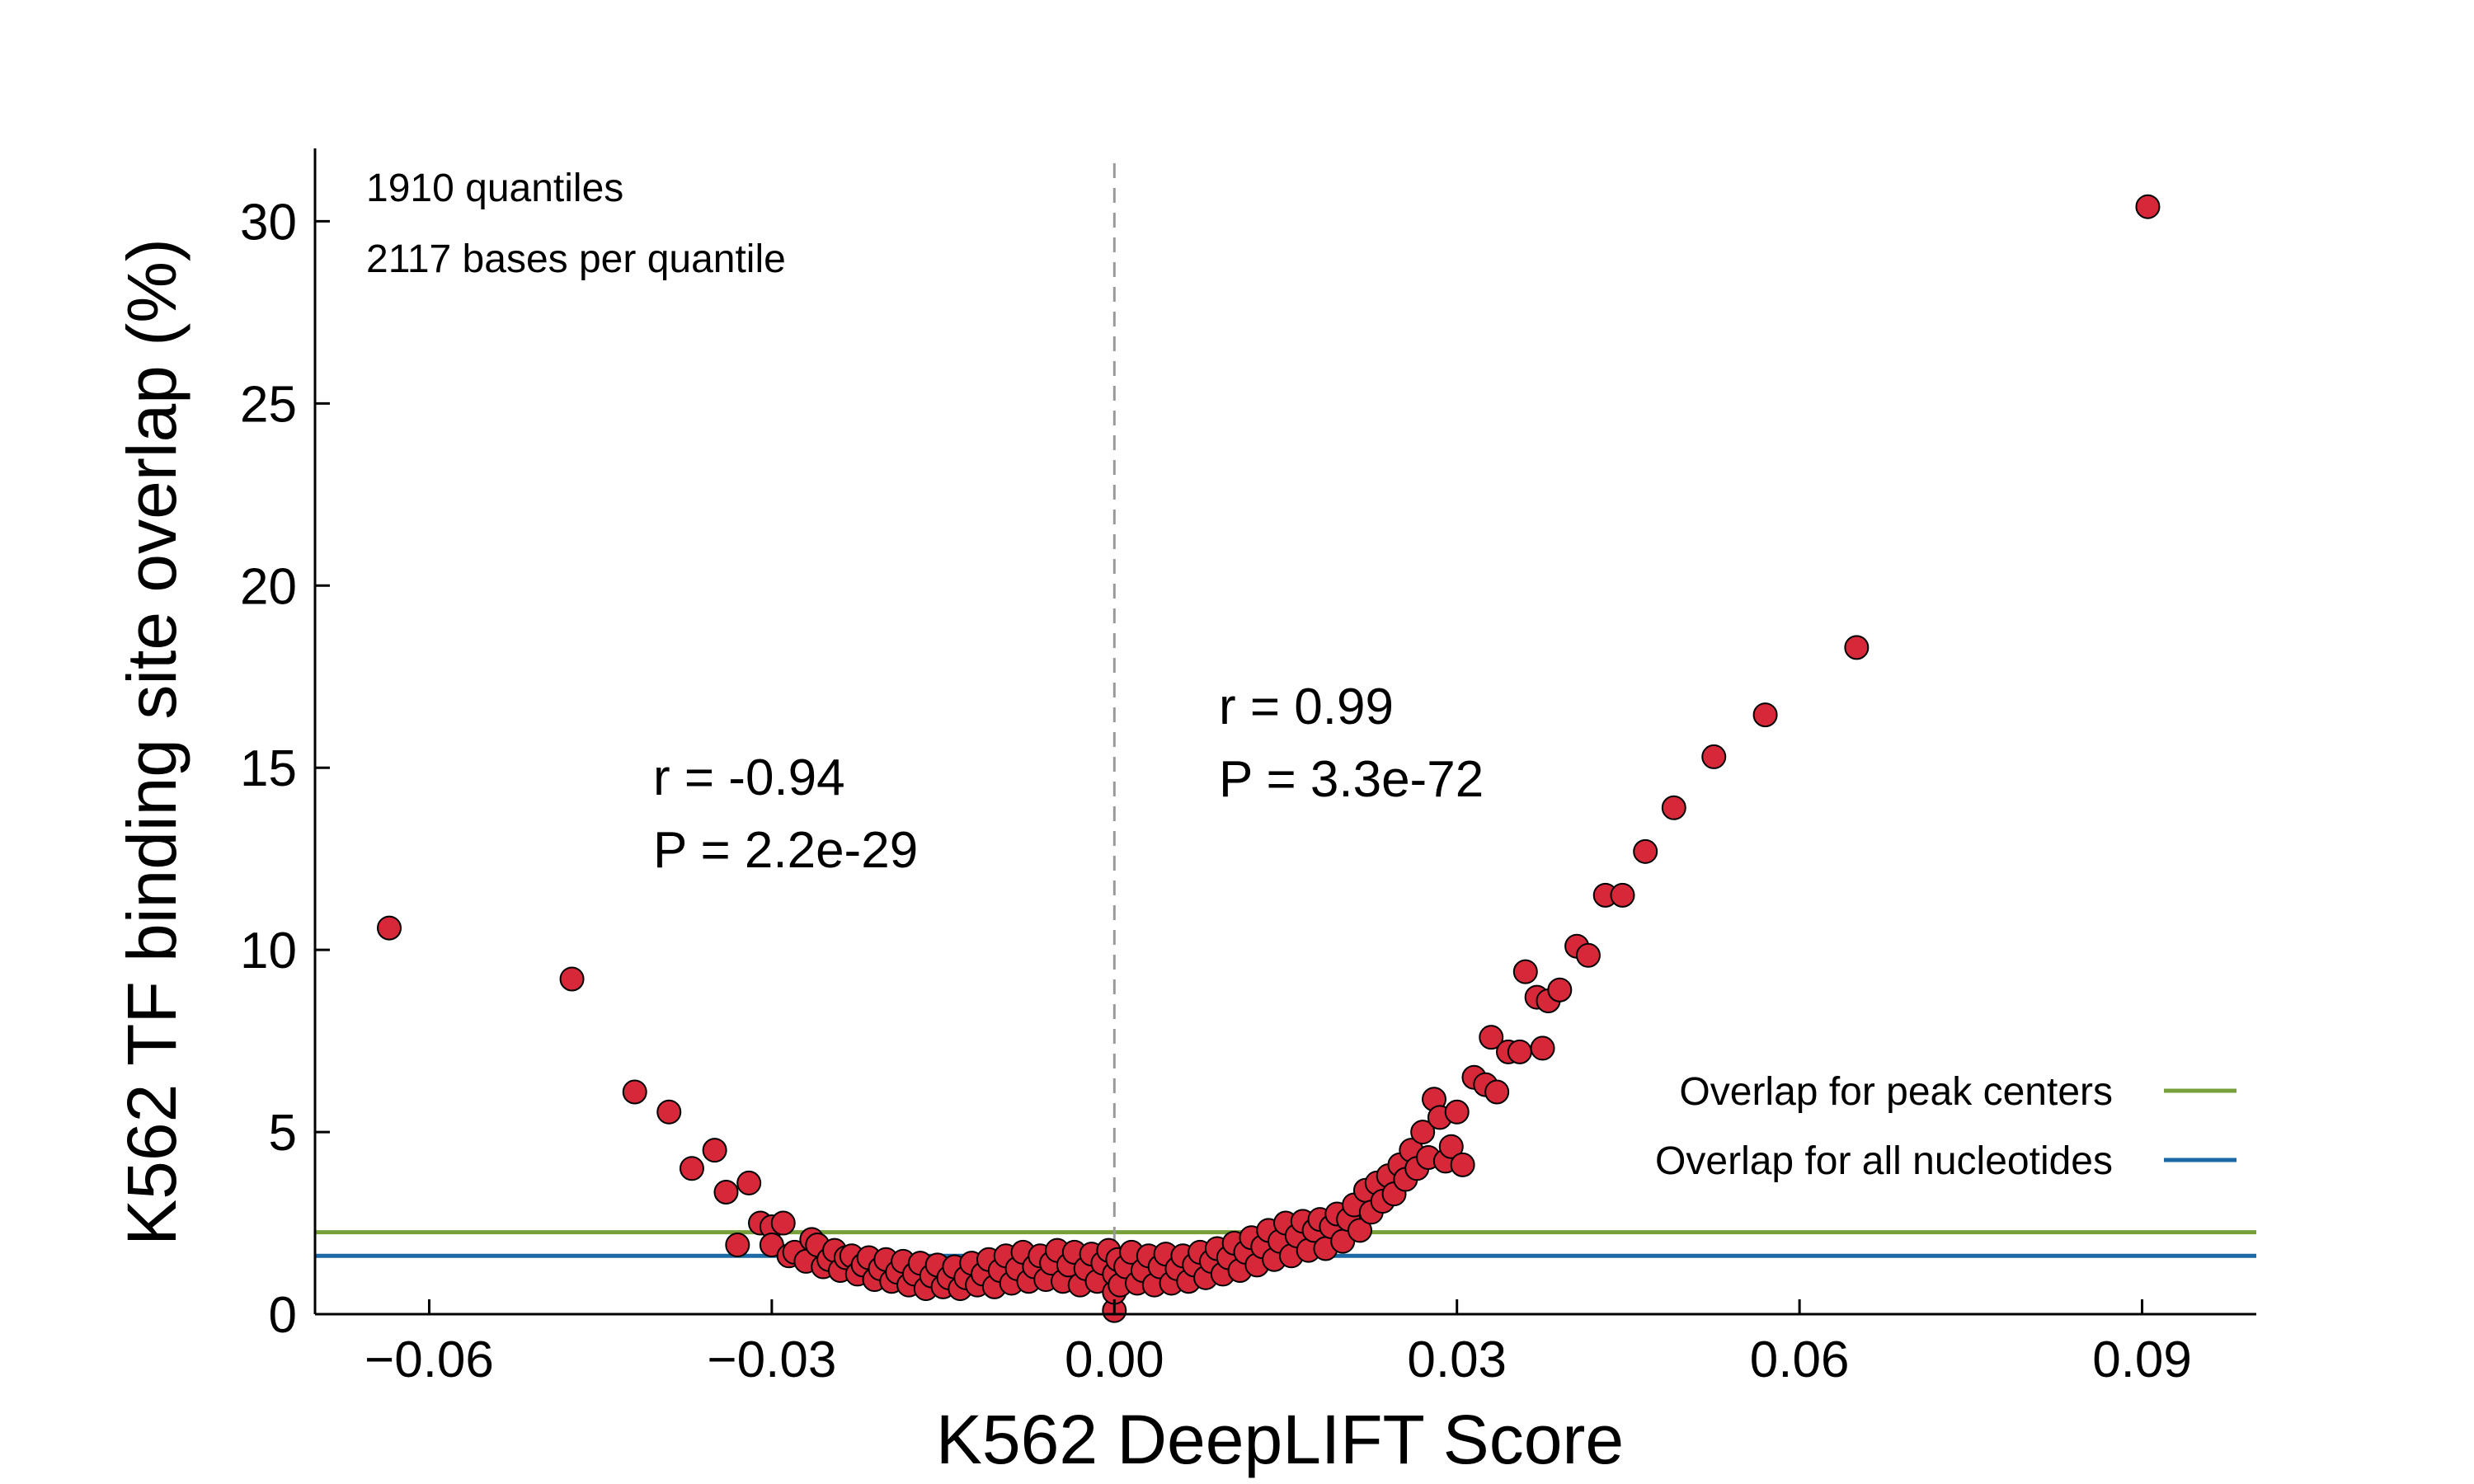 The image size is (2474, 1484). Describe the element at coordinates (785, 850) in the screenshot. I see `negative-p-text: P = 2.2e-29` at that location.